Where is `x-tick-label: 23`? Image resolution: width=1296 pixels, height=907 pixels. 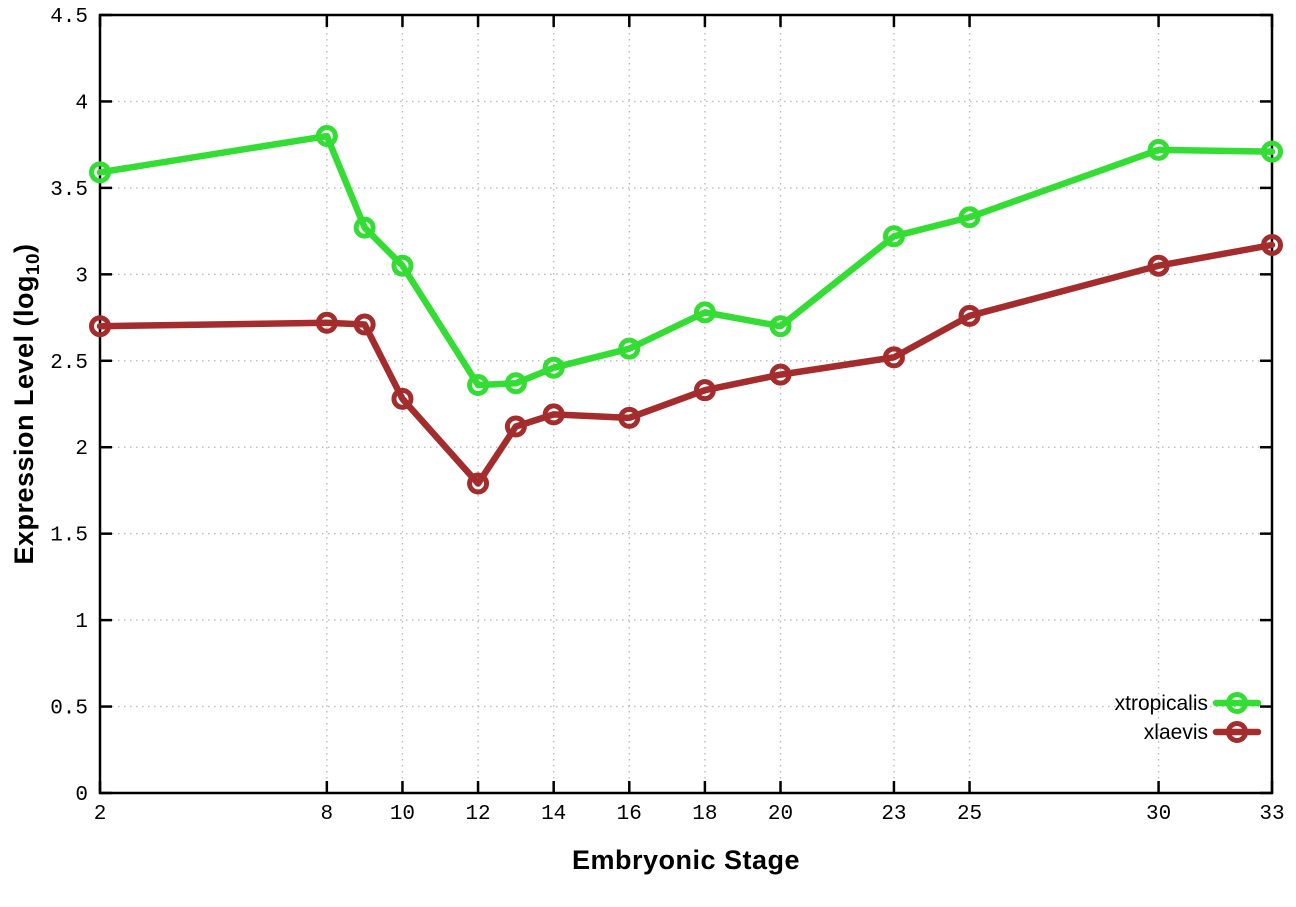
x-tick-label: 23 is located at coordinates (893, 814).